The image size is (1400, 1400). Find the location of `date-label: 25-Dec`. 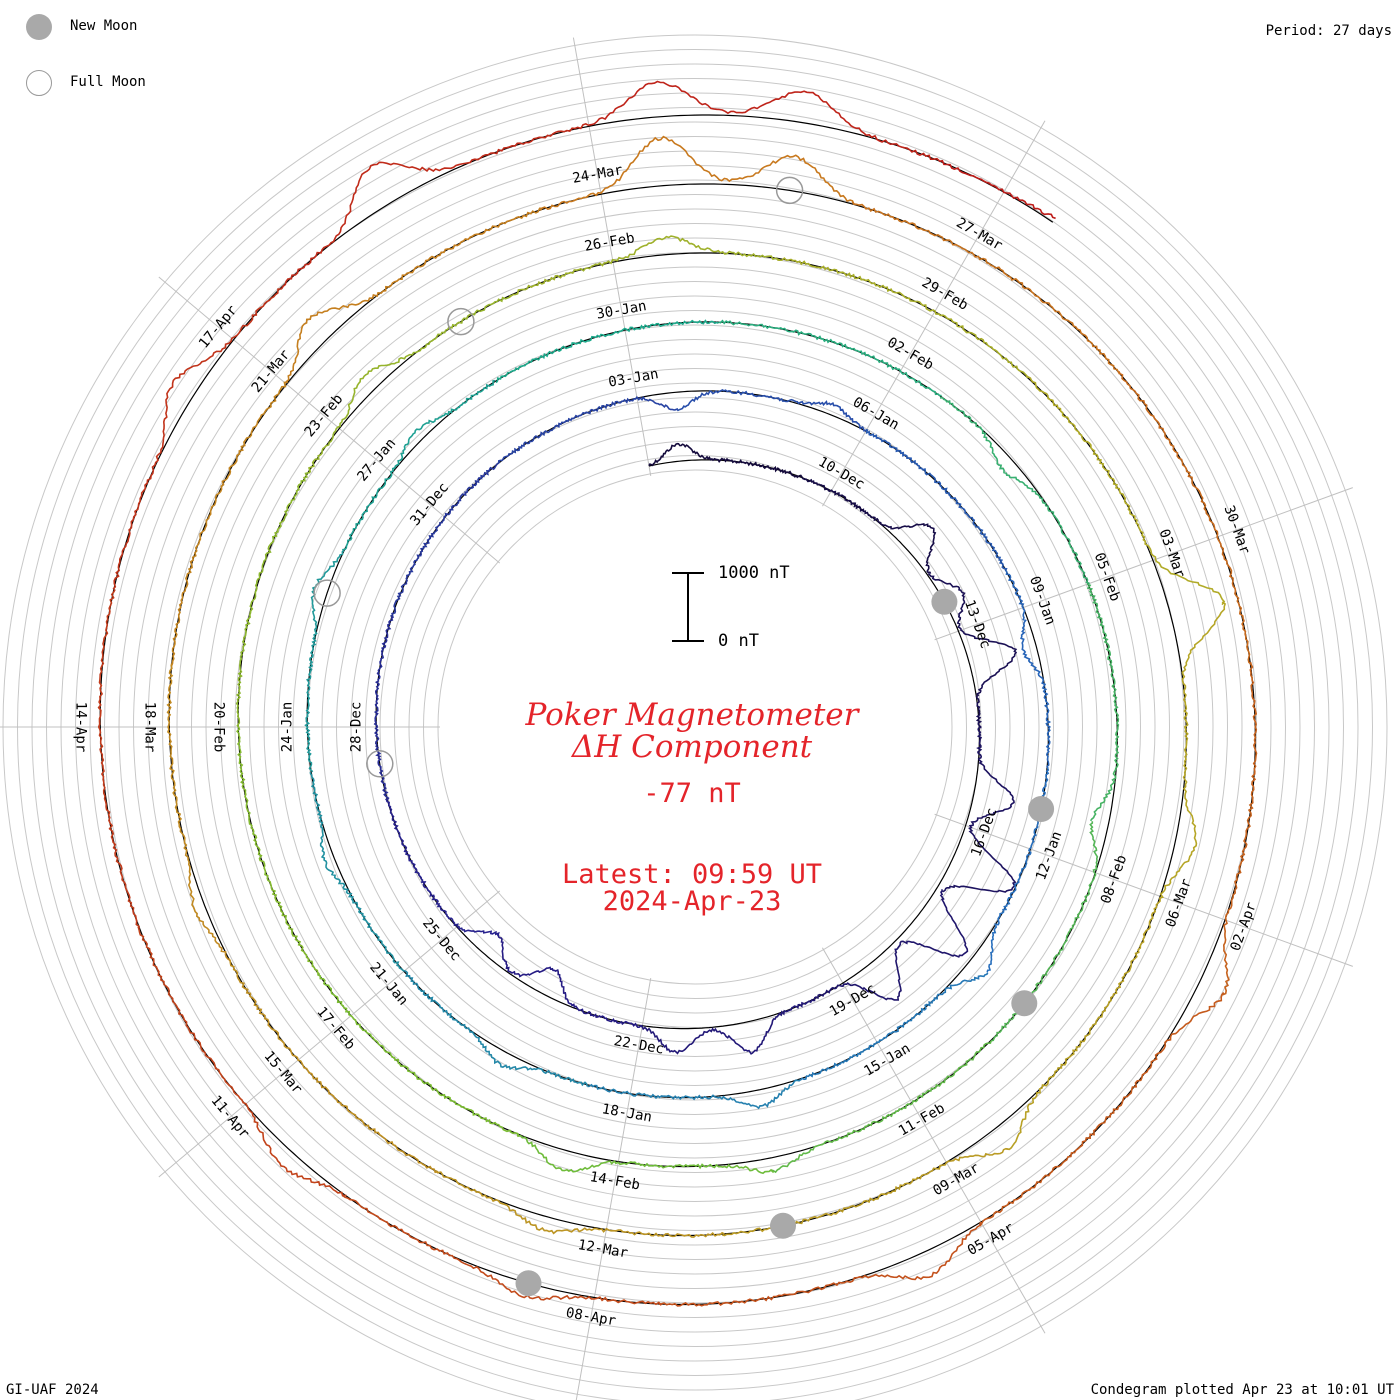

date-label: 25-Dec is located at coordinates (441, 939).